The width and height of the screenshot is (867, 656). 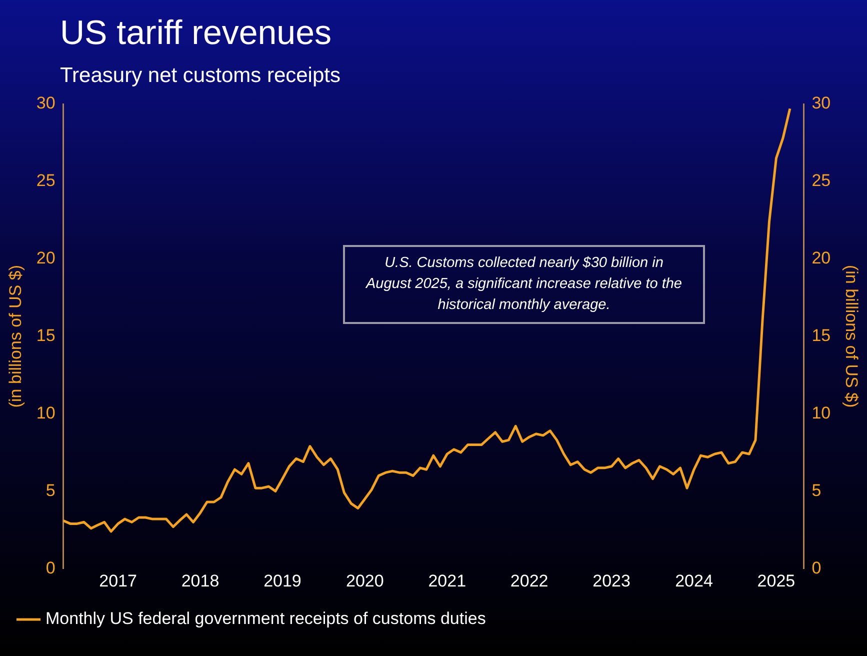 What do you see at coordinates (15, 336) in the screenshot?
I see `y-axis-title: (in billions of US $)` at bounding box center [15, 336].